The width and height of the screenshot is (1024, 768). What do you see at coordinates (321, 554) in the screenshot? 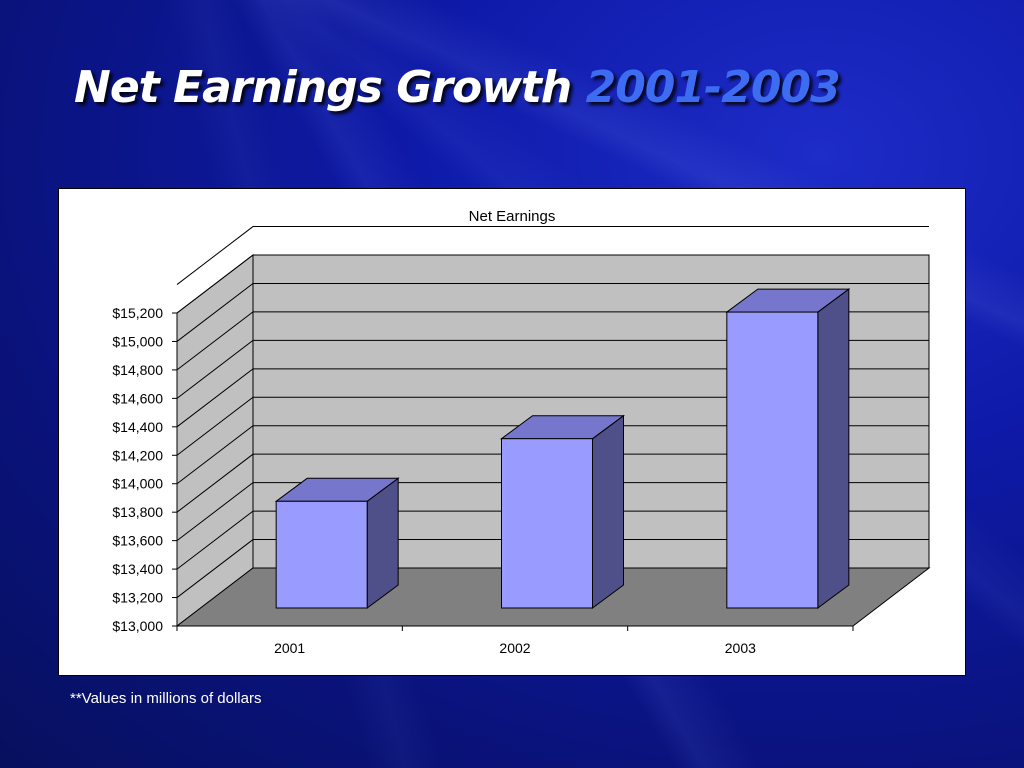
I see `bar-2001` at bounding box center [321, 554].